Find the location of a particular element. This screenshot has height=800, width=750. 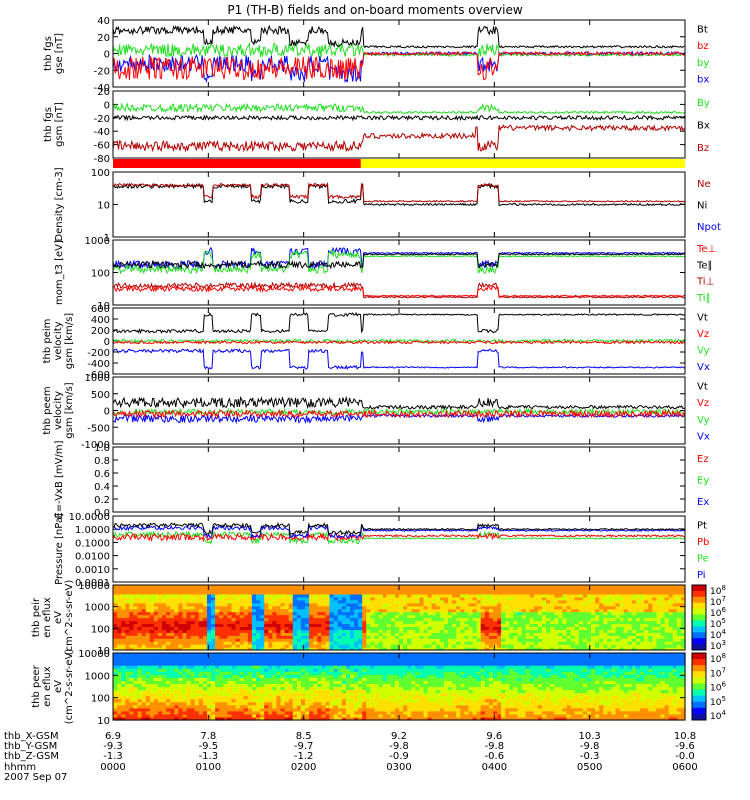

y-axis-label: eV is located at coordinates (58, 617).